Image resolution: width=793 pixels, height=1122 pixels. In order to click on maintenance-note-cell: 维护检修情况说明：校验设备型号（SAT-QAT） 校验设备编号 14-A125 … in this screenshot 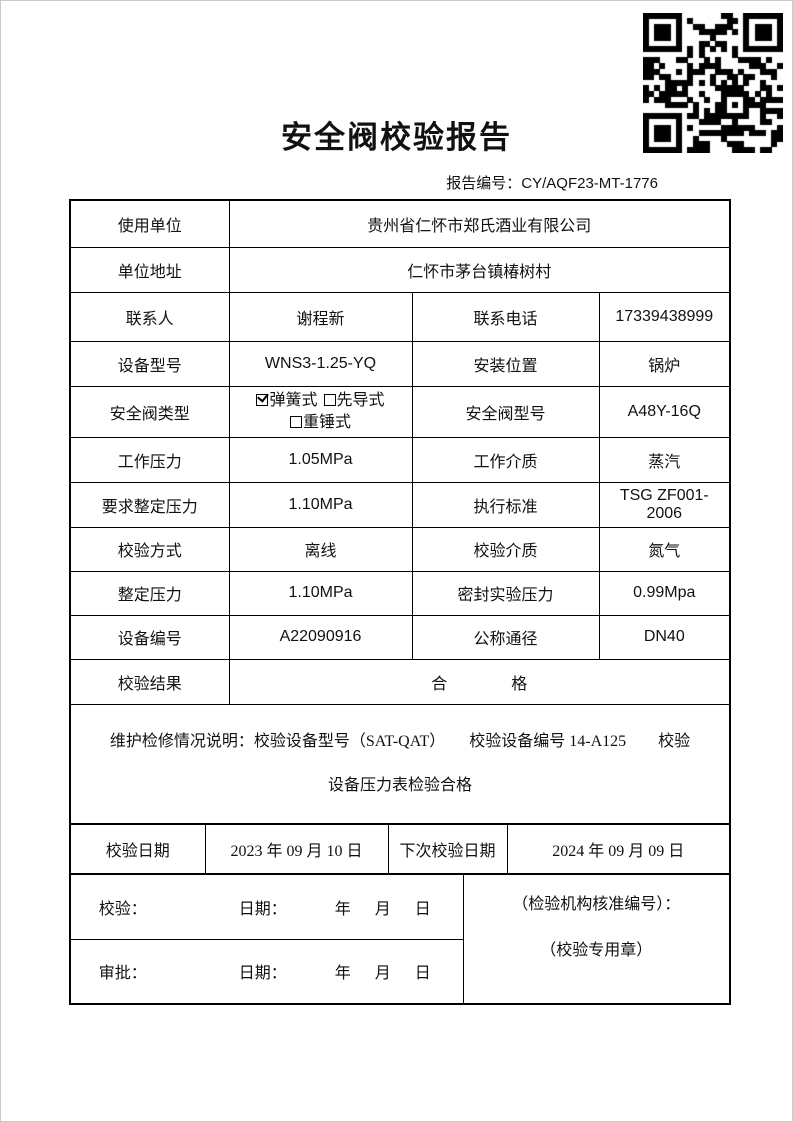, I will do `click(400, 764)`.